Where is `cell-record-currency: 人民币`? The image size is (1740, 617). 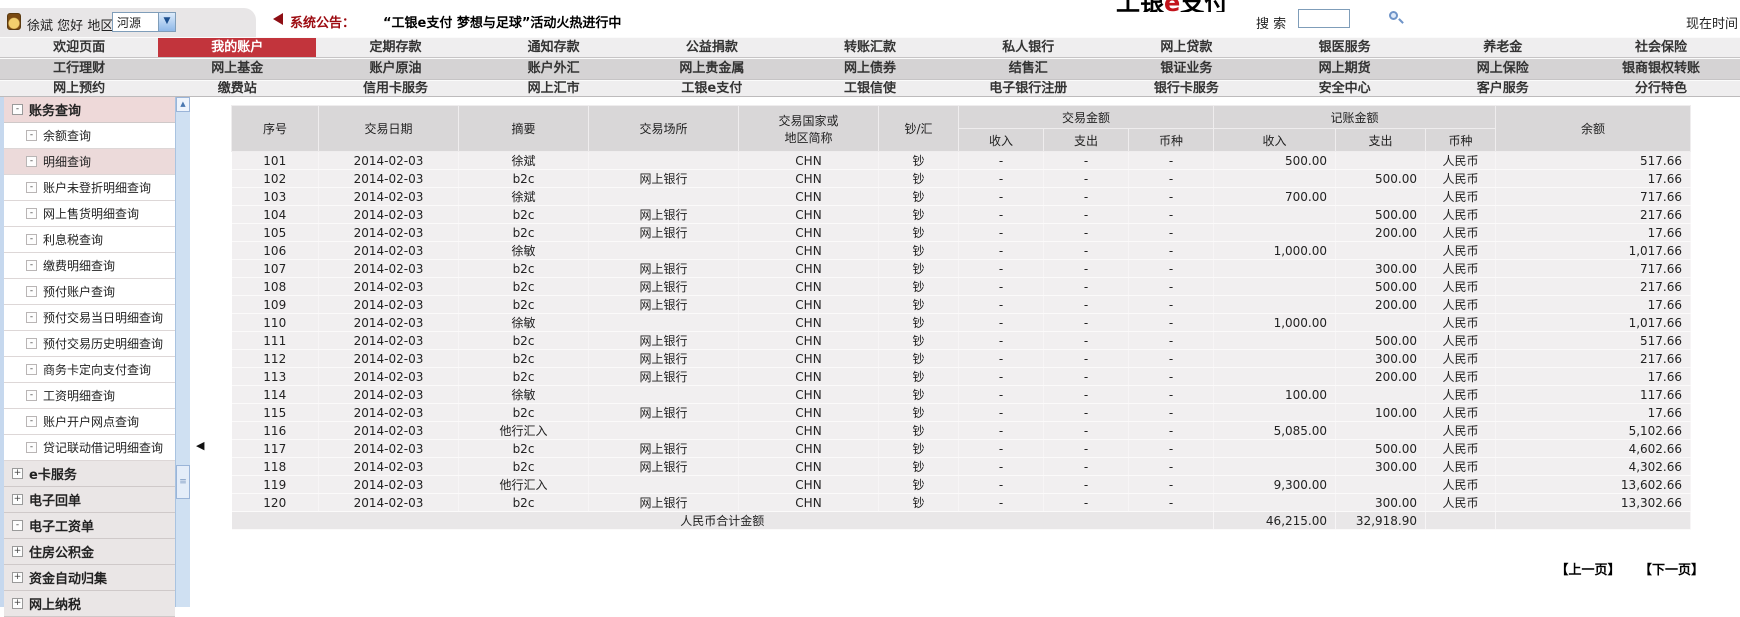
cell-record-currency: 人民币 is located at coordinates (1460, 340).